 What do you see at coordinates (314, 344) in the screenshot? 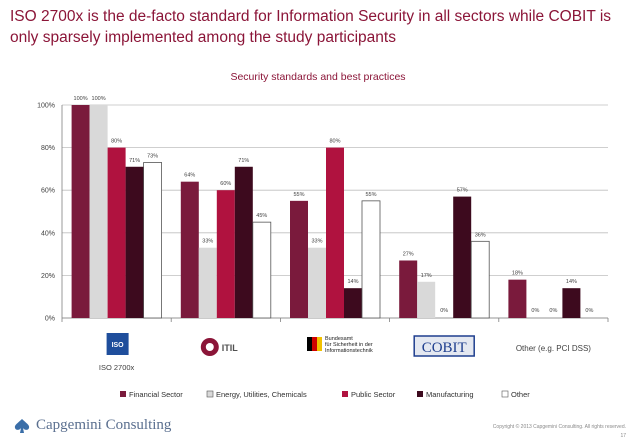
I see `bsi-logo-red` at bounding box center [314, 344].